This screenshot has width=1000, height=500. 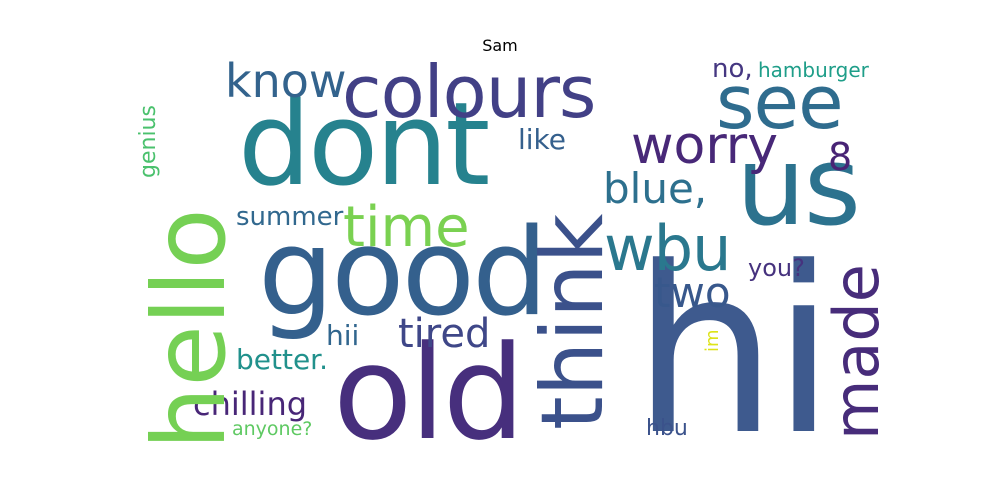 What do you see at coordinates (189, 329) in the screenshot?
I see `word-hello: hello` at bounding box center [189, 329].